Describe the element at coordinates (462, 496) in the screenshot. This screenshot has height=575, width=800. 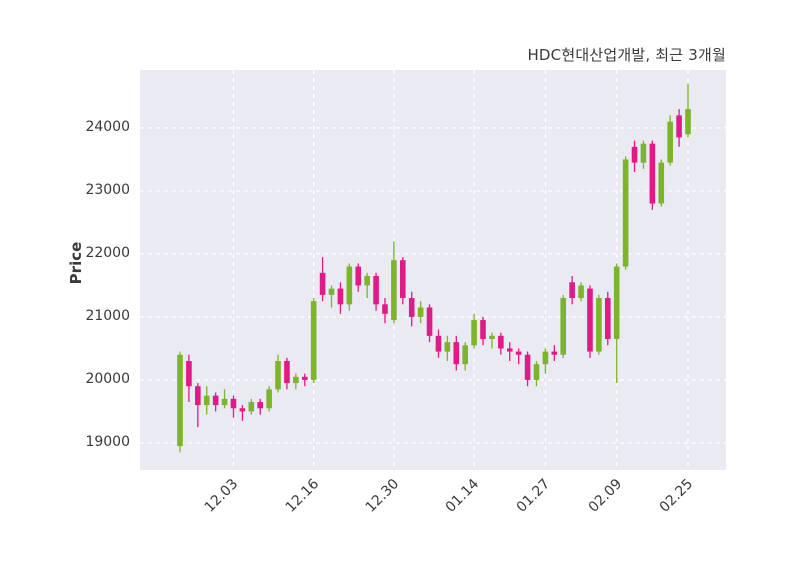
I see `x-tick-label: 01.14` at that location.